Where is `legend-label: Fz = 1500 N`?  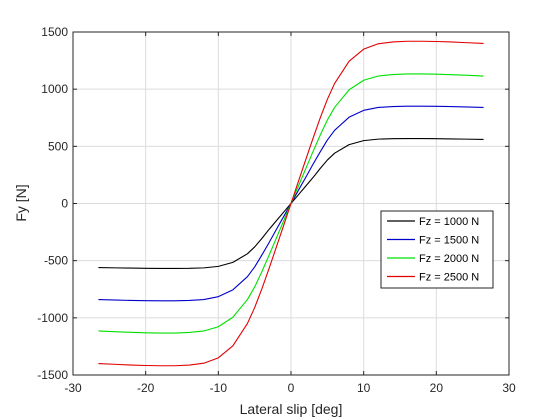 legend-label: Fz = 1500 N is located at coordinates (449, 241).